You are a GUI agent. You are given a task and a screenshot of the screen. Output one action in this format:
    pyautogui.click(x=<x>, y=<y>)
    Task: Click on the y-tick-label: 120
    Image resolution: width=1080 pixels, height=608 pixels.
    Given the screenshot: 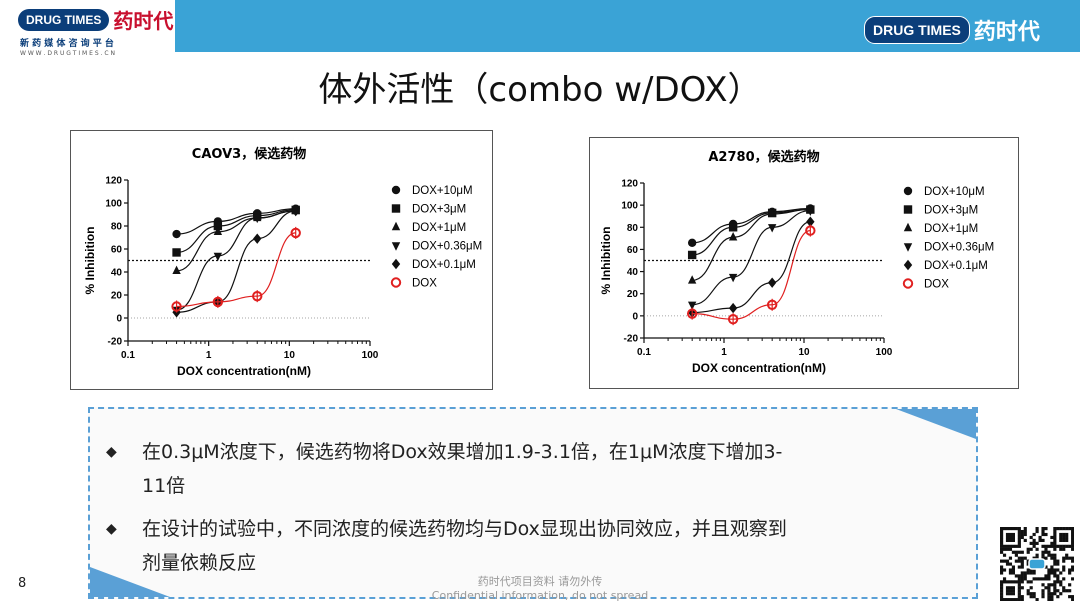 What is the action you would take?
    pyautogui.click(x=113, y=181)
    